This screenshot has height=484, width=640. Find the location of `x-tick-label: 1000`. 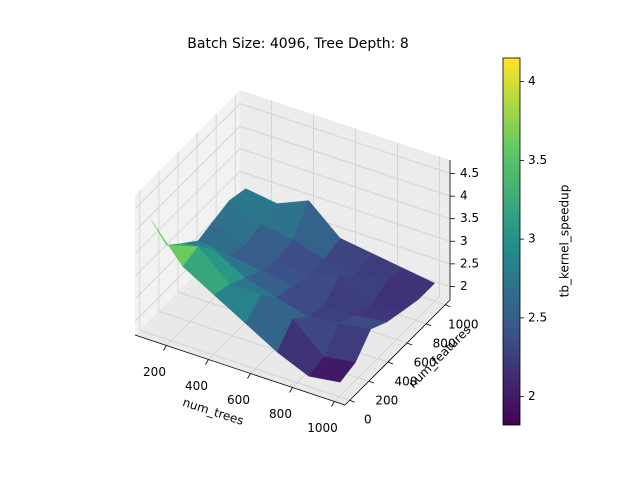

x-tick-label: 1000 is located at coordinates (322, 428).